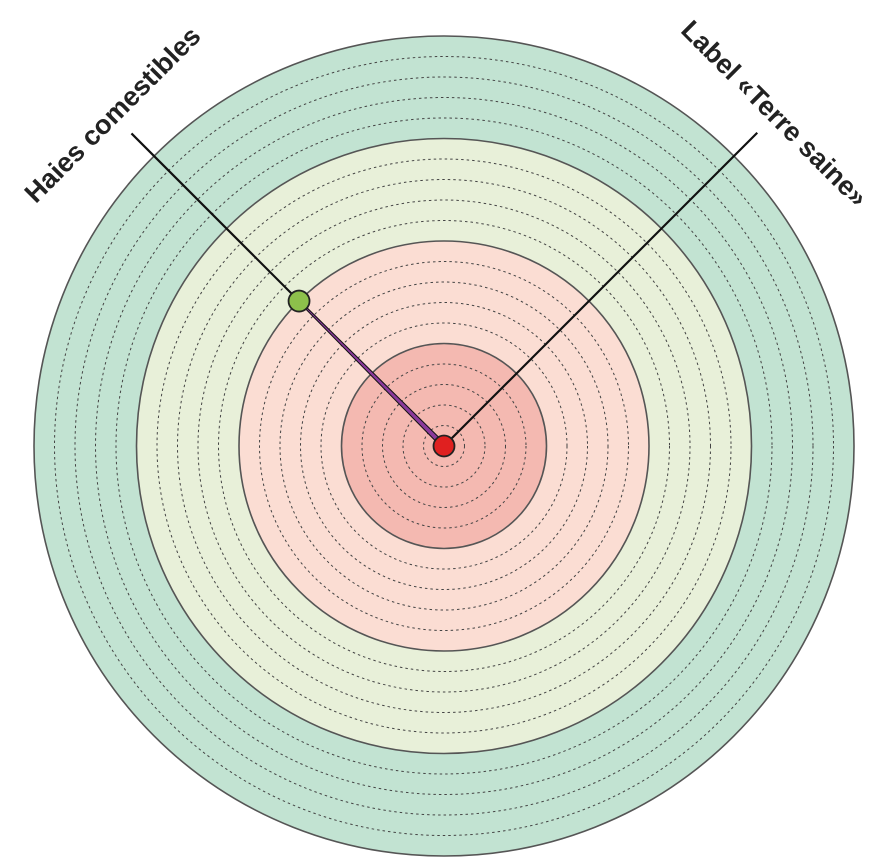  I want to click on marker-layer, so click(371, 373).